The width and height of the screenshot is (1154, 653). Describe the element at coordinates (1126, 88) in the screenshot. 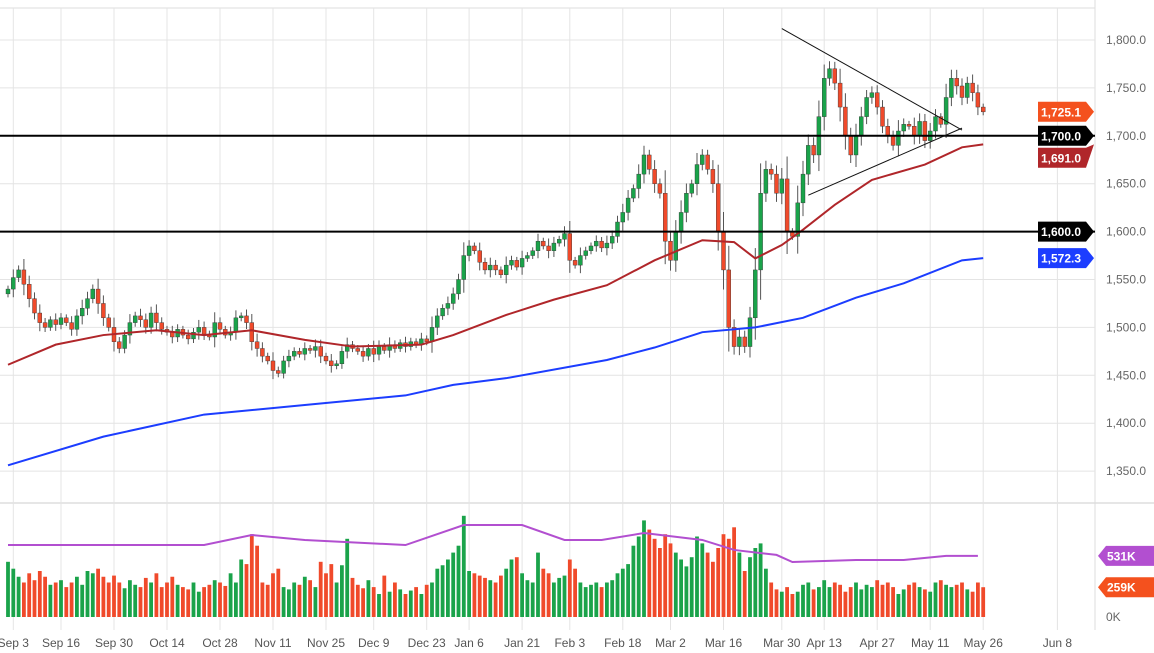

I see `price-tick-label: 1,750.0` at that location.